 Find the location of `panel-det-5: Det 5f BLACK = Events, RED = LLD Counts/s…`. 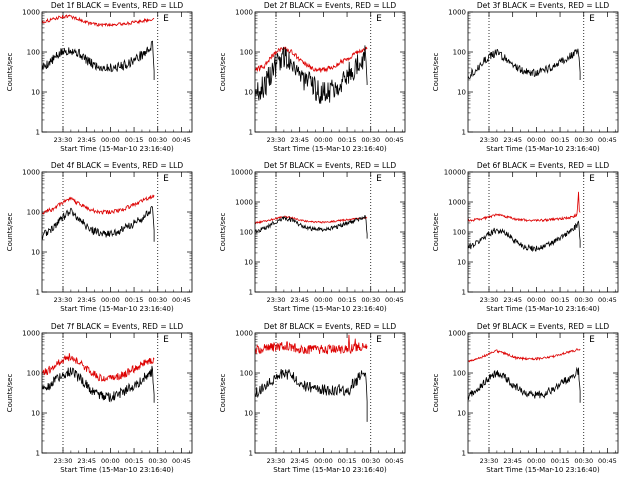

panel-det-5: Det 5f BLACK = Events, RED = LLD Counts/s… is located at coordinates (312, 237).